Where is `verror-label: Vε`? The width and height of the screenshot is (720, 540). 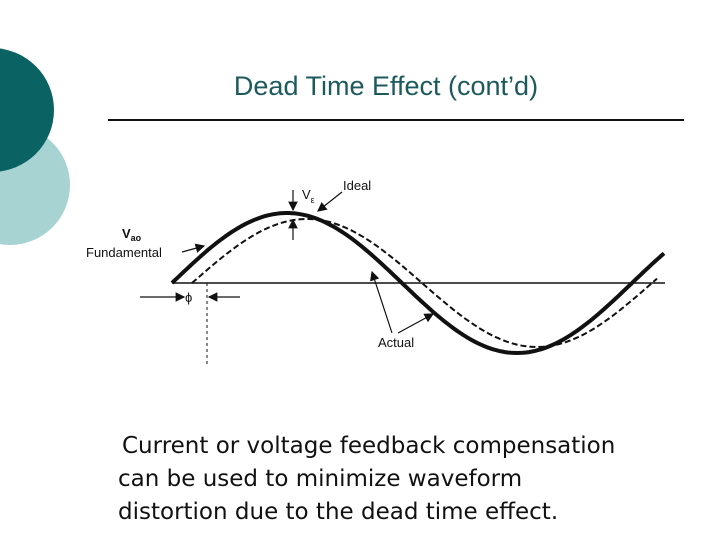 verror-label: Vε is located at coordinates (308, 196).